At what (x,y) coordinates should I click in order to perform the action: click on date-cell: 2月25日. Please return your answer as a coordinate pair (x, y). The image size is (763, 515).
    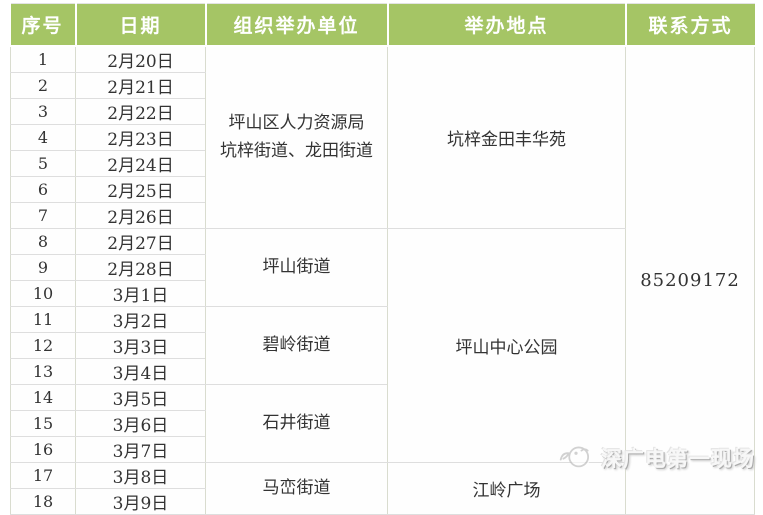
    Looking at the image, I should click on (140, 189).